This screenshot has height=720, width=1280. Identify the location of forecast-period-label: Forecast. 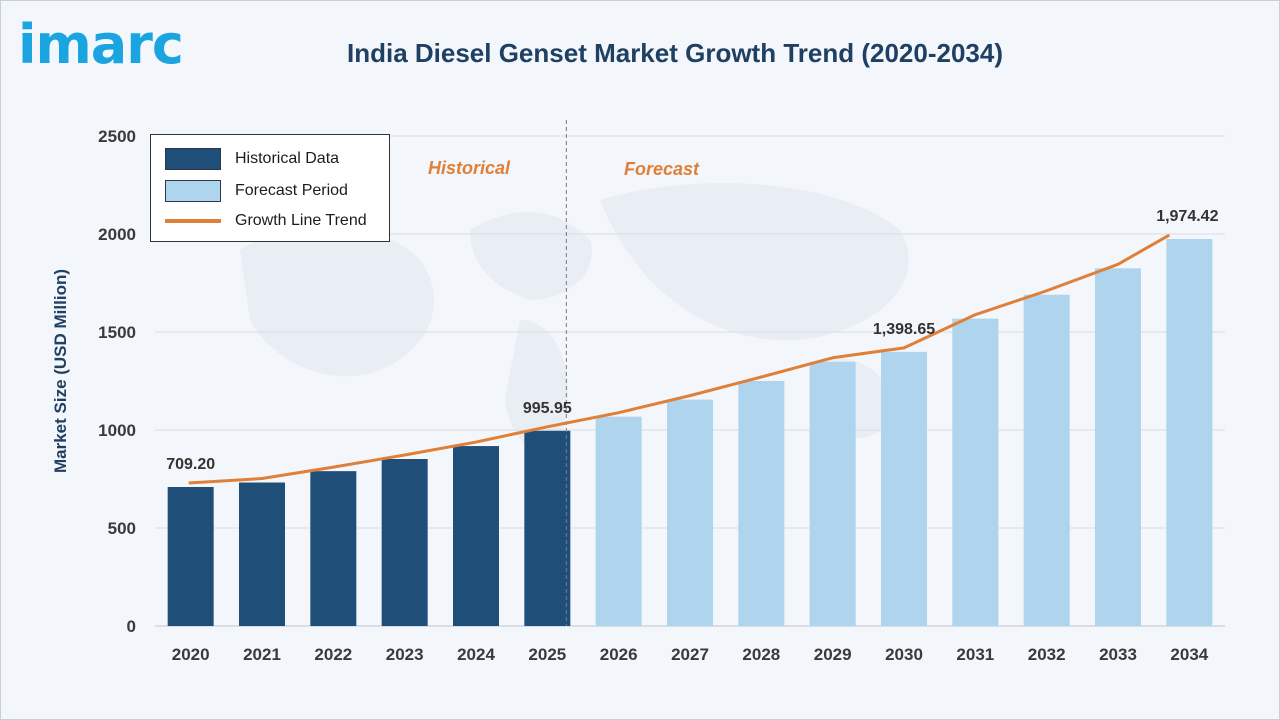
(662, 169).